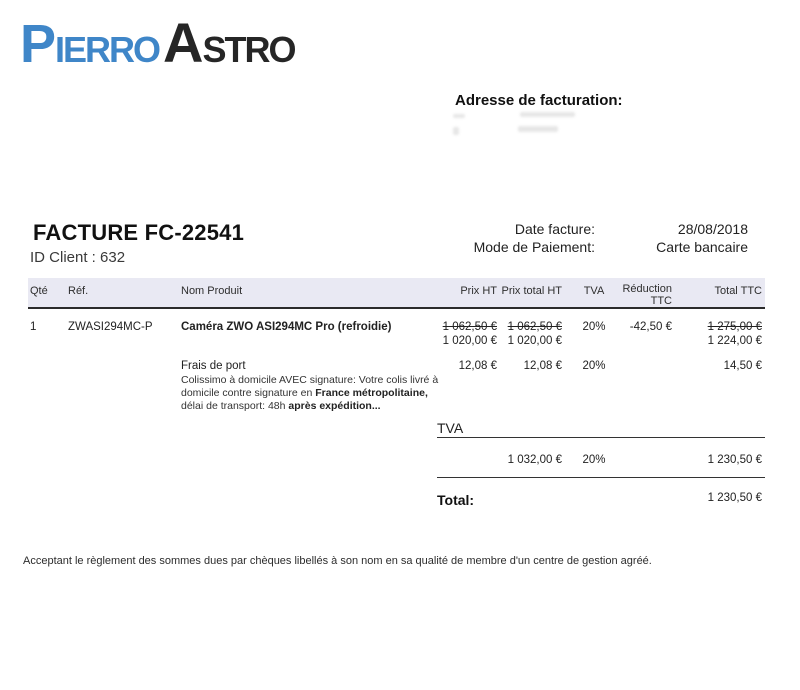 This screenshot has width=800, height=690. What do you see at coordinates (139, 232) in the screenshot?
I see `invoice-title: FACTURE FC-22541` at bounding box center [139, 232].